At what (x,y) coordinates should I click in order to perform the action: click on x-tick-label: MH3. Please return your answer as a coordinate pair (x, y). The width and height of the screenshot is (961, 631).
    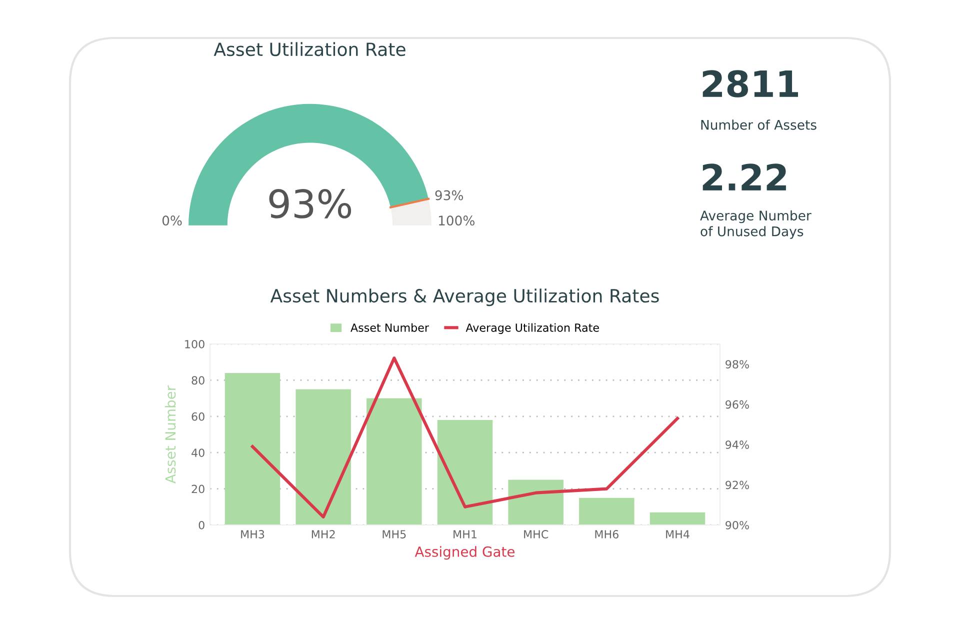
    Looking at the image, I should click on (252, 534).